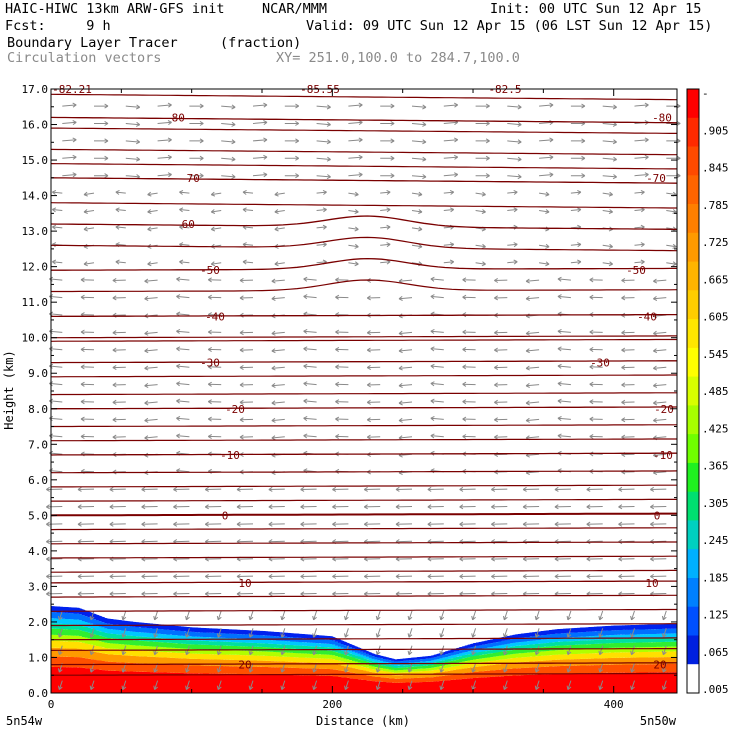 The width and height of the screenshot is (740, 740). Describe the element at coordinates (35, 125) in the screenshot. I see `y-tick-label: 16.0` at that location.